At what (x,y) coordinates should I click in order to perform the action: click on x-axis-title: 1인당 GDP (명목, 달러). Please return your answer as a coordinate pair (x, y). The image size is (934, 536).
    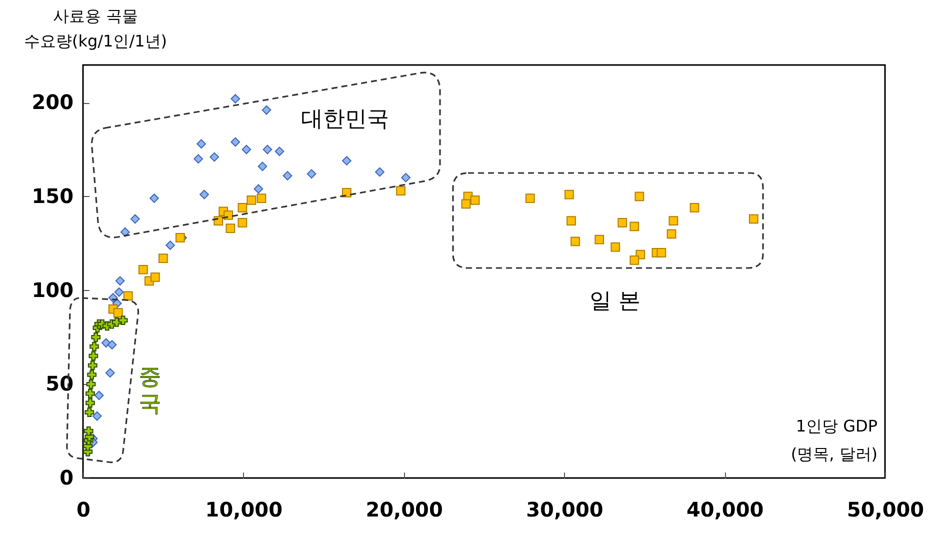
    Looking at the image, I should click on (834, 440).